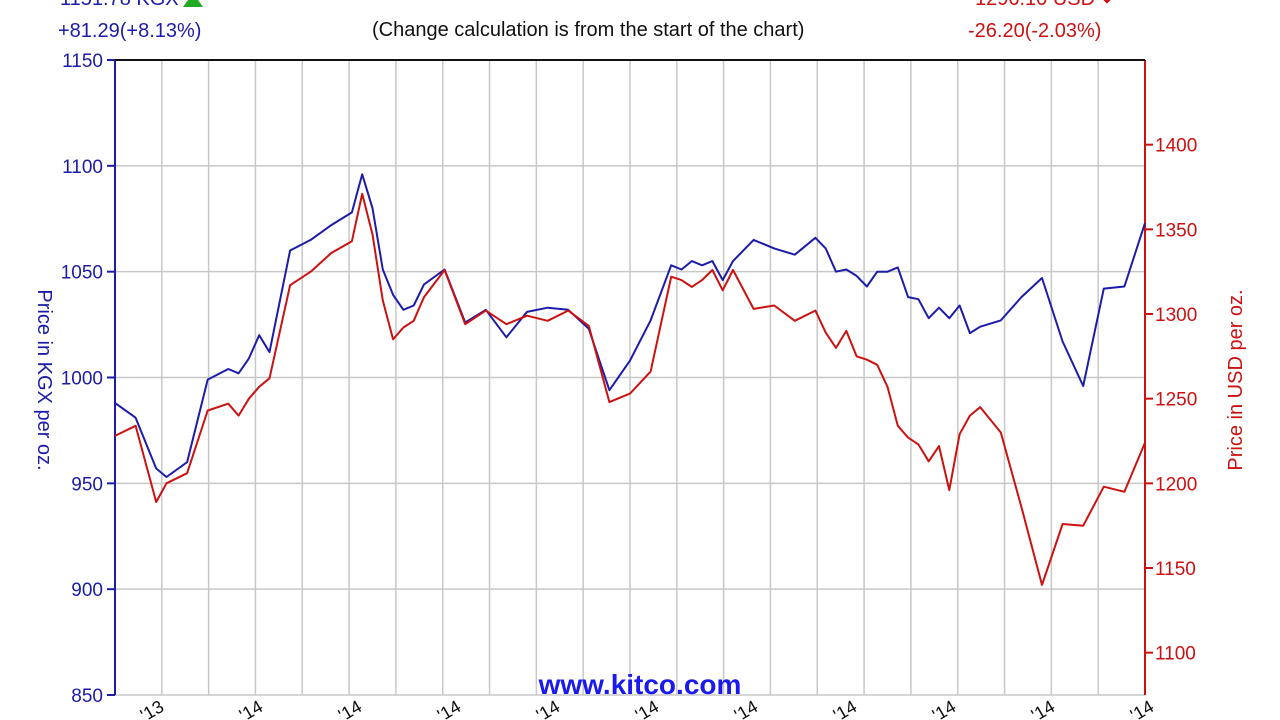 Image resolution: width=1280 pixels, height=720 pixels. What do you see at coordinates (130, 31) in the screenshot?
I see `kgx-change: +81.29(+8.13%)` at bounding box center [130, 31].